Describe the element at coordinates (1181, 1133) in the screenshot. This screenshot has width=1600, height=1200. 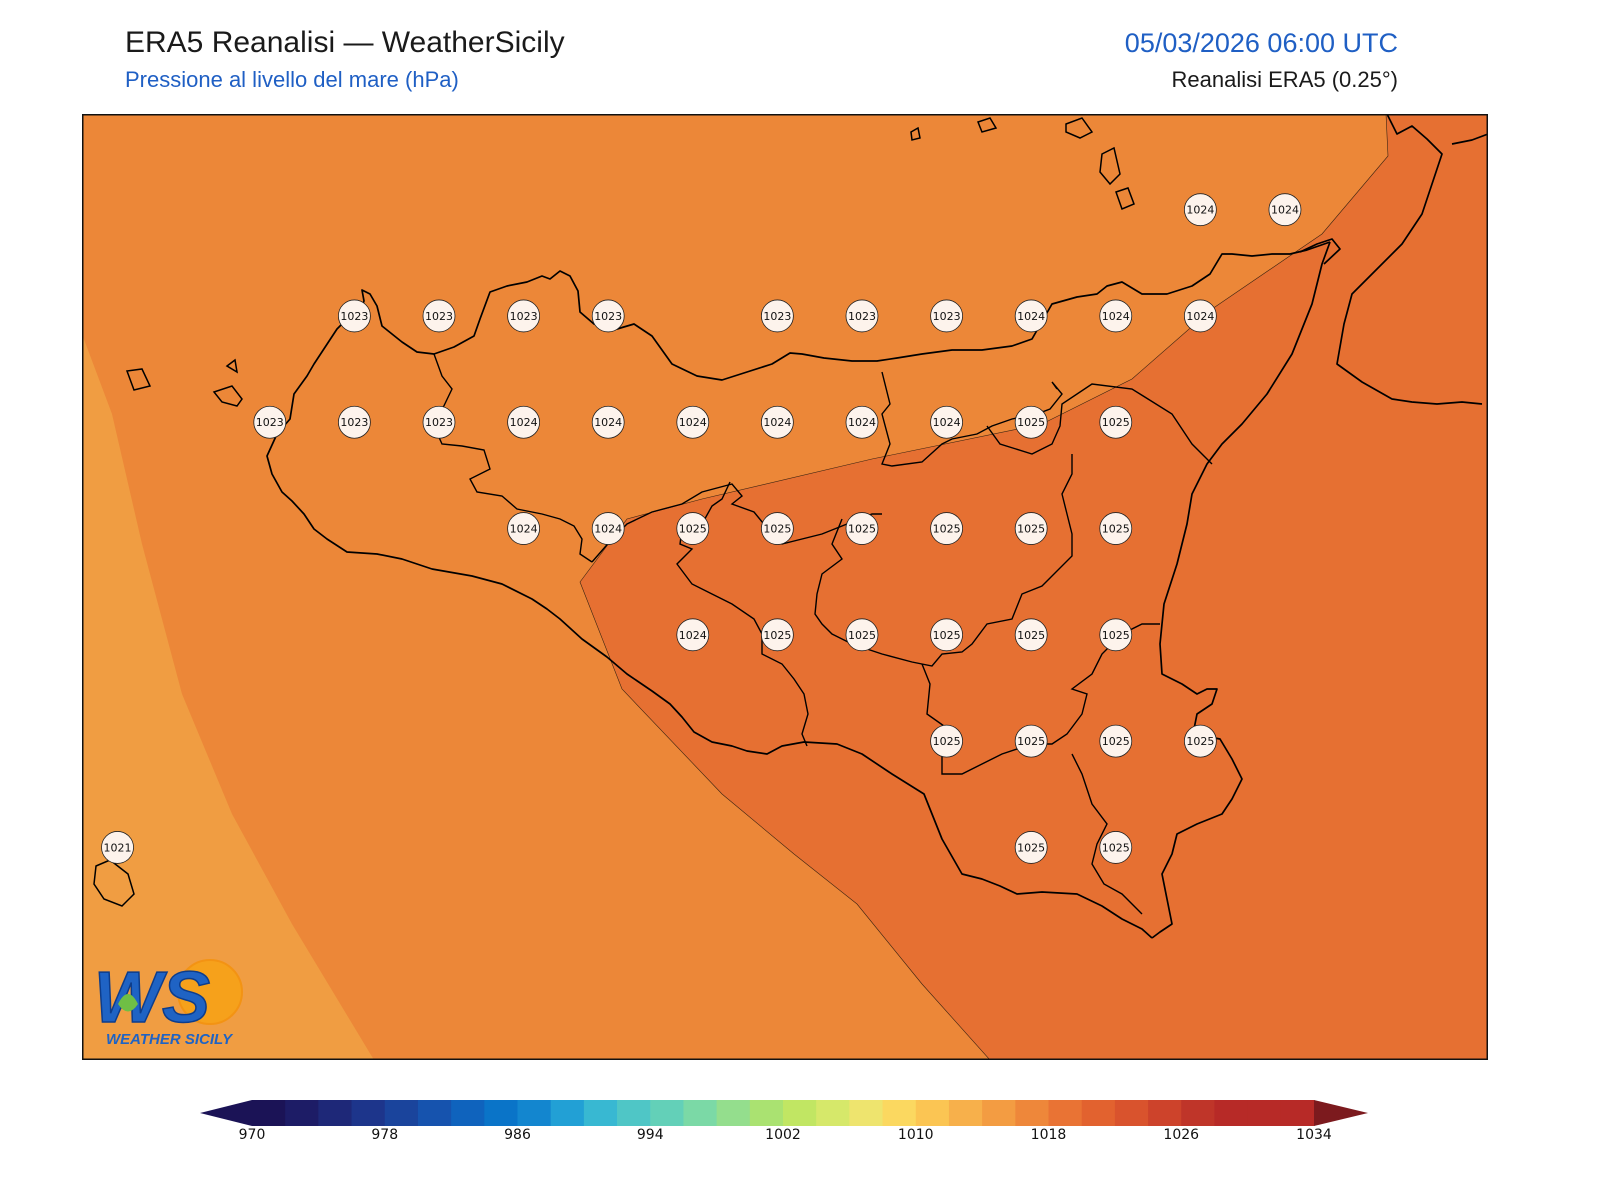
I see `colorbar-tick-label: 1026` at that location.